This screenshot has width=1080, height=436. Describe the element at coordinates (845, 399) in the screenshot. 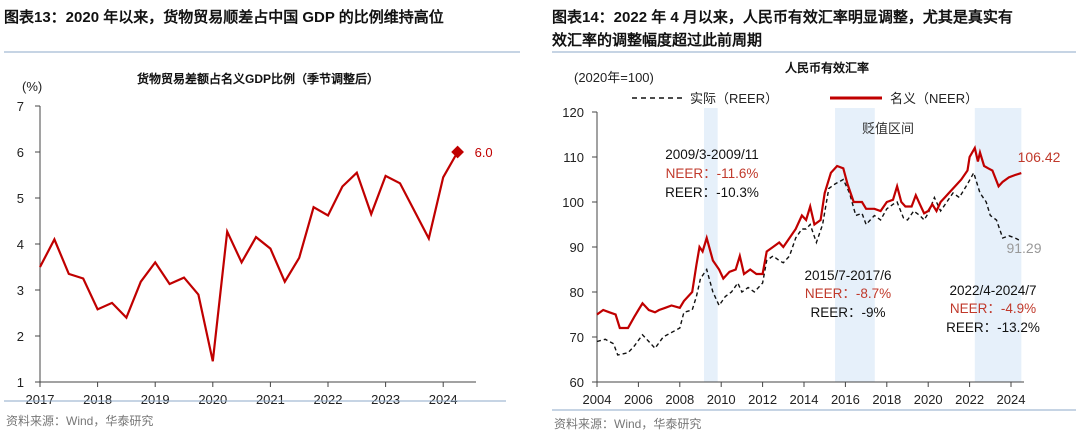

I see `right-x-tick-label: 2016` at that location.